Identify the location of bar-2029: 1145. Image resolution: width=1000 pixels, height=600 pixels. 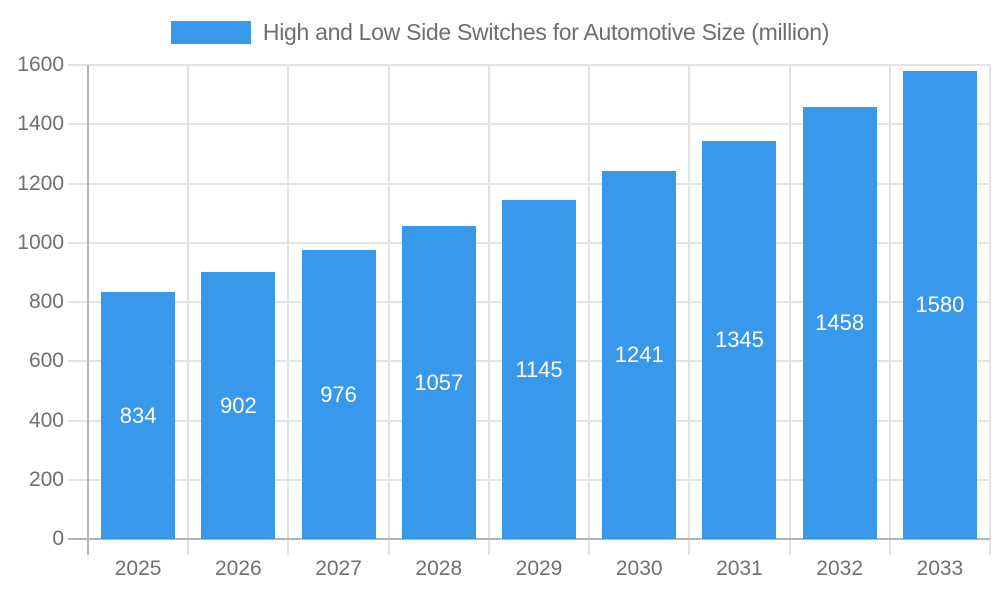
(539, 369).